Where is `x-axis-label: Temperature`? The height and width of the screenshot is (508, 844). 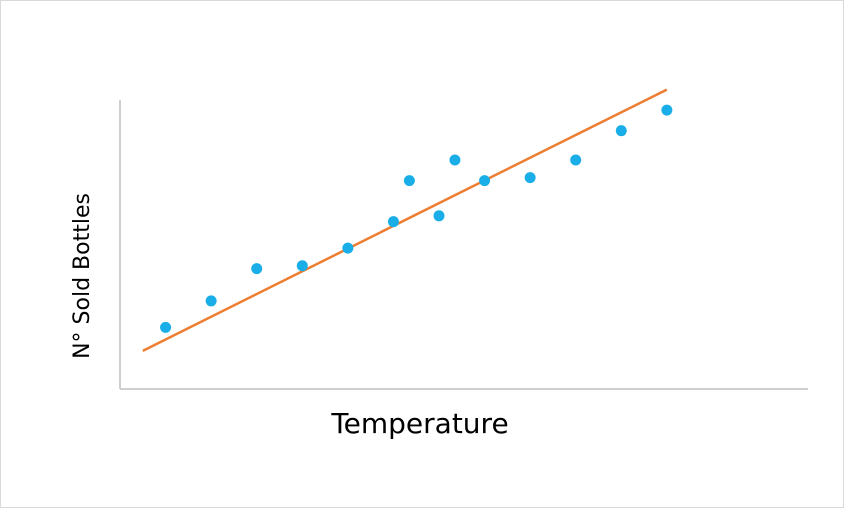
x-axis-label: Temperature is located at coordinates (419, 423).